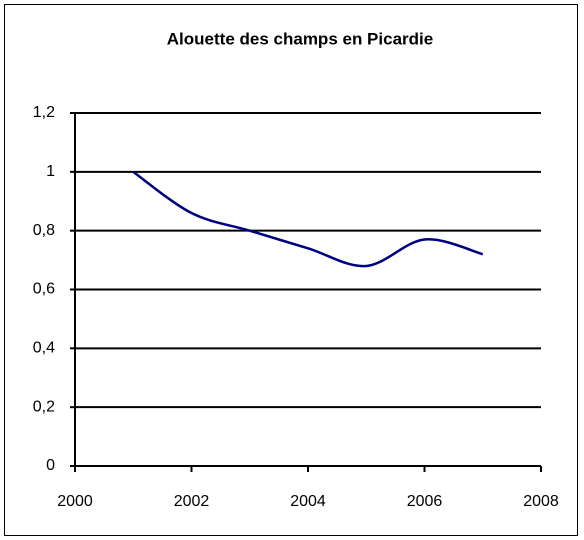 This screenshot has width=584, height=540. Describe the element at coordinates (50, 465) in the screenshot. I see `y-tick-label: 0` at that location.